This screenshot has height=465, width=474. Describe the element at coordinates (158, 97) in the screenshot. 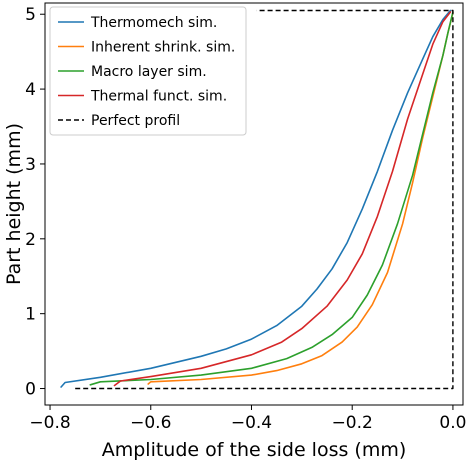

I see `legend-label: Thermal funct. sim.` at that location.